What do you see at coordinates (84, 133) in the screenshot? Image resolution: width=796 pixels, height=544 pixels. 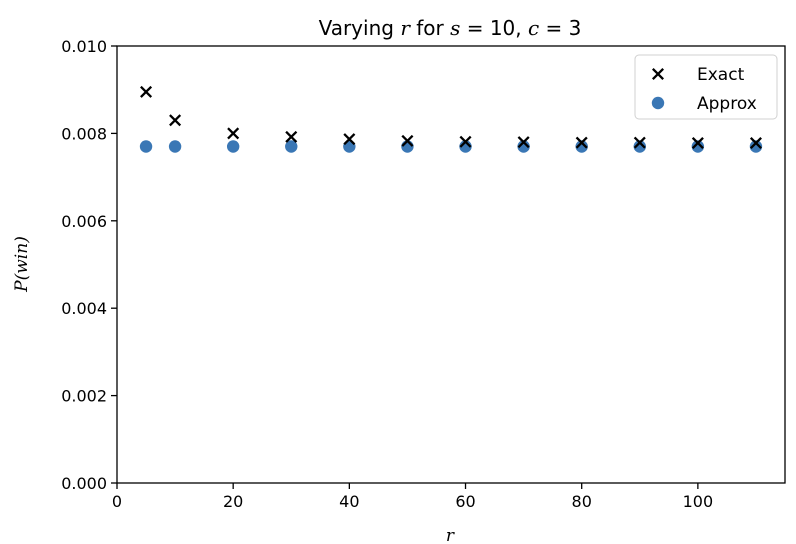 I see `y-tick-label: 0.008` at bounding box center [84, 133].